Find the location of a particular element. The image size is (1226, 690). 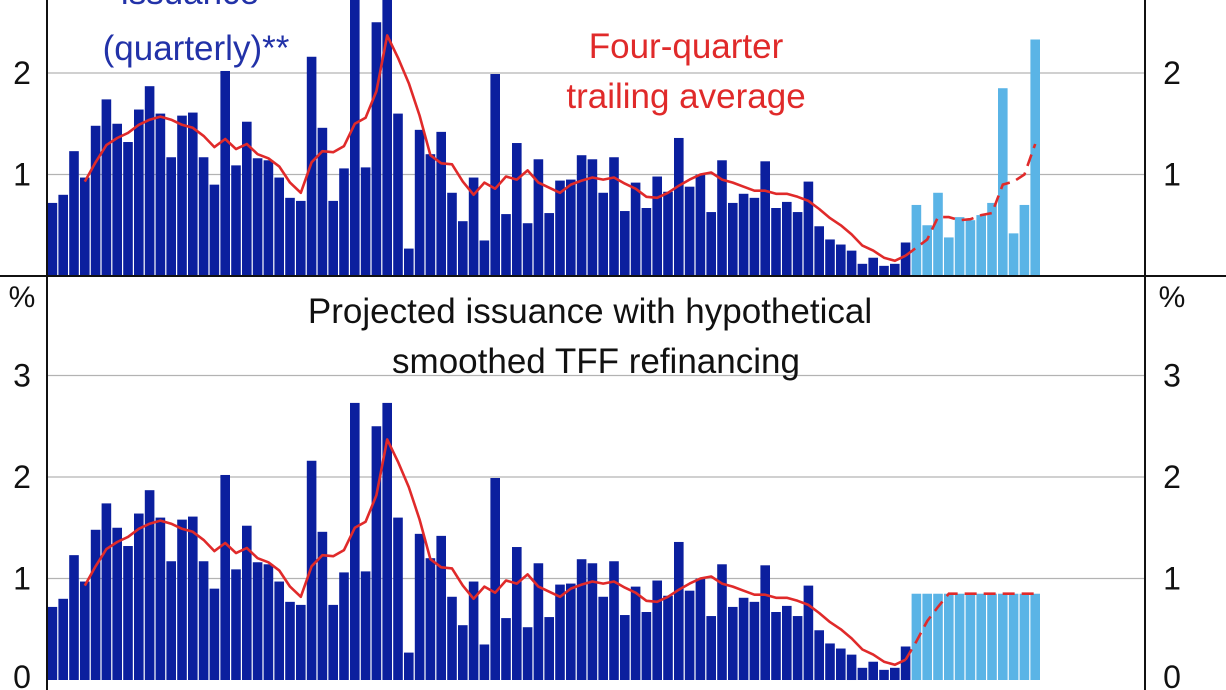

average-annotation-line1: Four-quarter is located at coordinates (686, 46).